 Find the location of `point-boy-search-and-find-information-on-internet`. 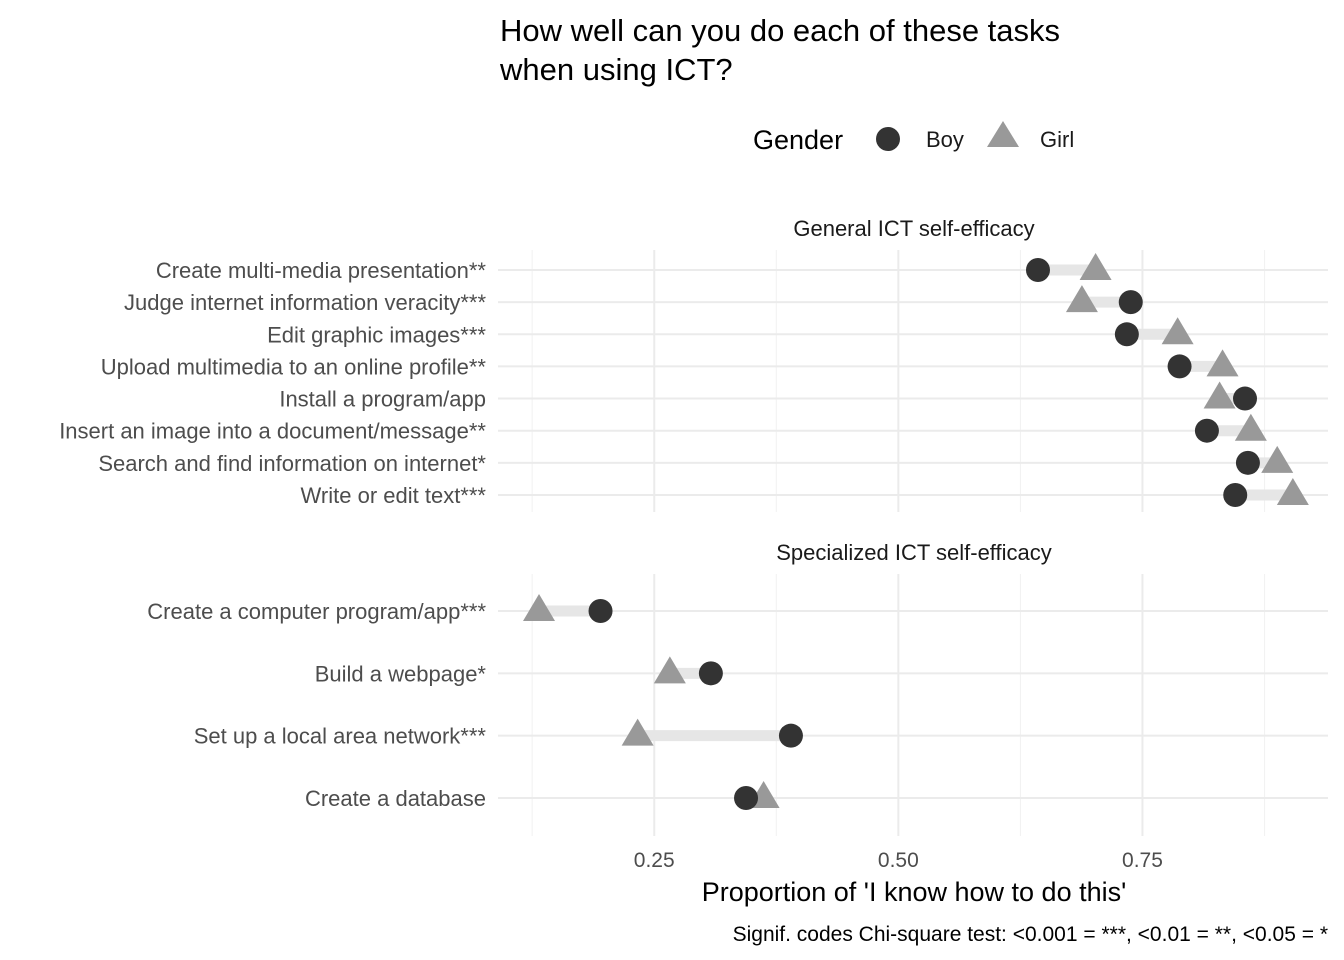

point-boy-search-and-find-information-on-internet is located at coordinates (1247, 462).